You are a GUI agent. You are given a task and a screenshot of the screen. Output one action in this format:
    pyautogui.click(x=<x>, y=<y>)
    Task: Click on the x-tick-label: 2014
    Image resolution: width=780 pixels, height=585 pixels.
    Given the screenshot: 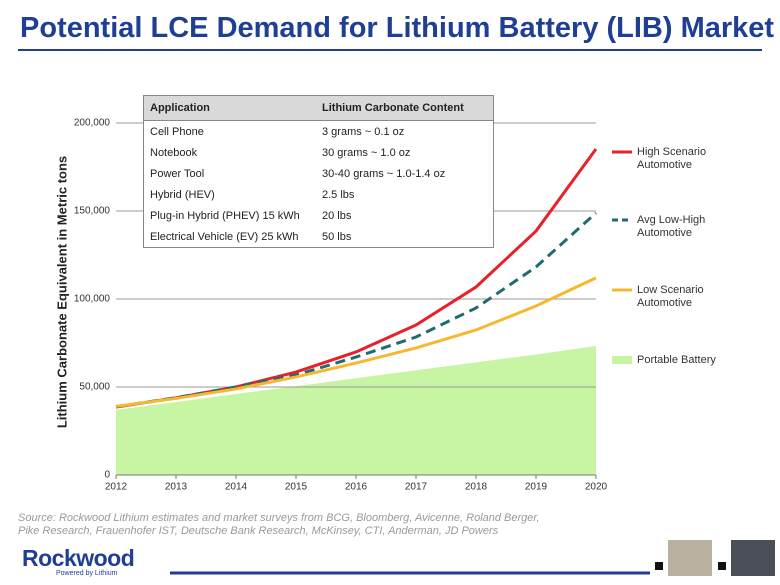 What is the action you would take?
    pyautogui.click(x=236, y=487)
    